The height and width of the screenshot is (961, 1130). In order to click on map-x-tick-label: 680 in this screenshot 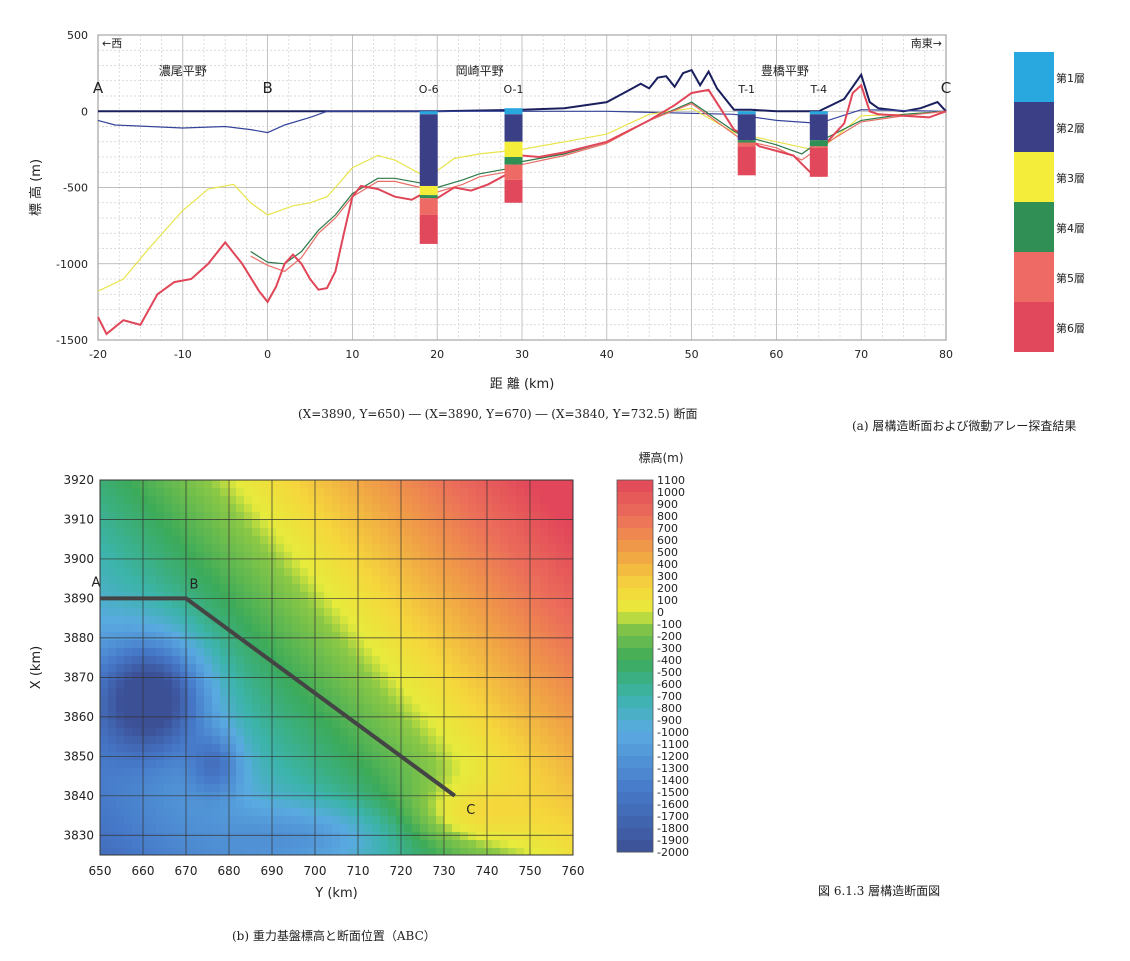, I will do `click(229, 871)`.